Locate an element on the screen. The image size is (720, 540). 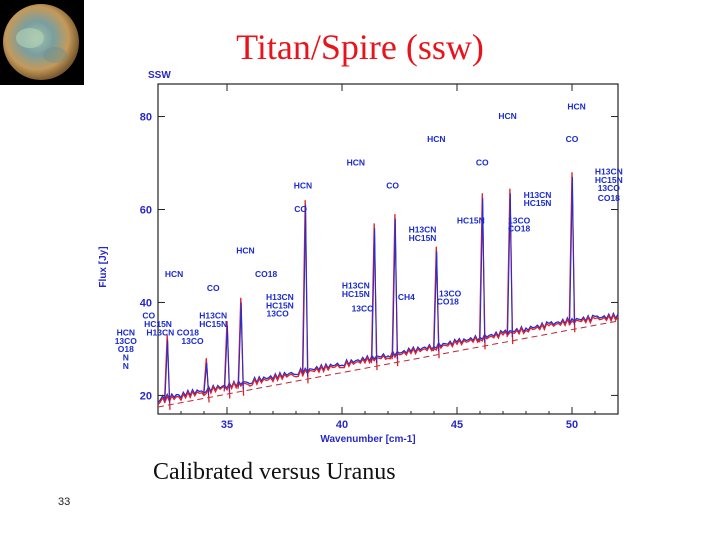
line-label: O18 is located at coordinates (126, 349).